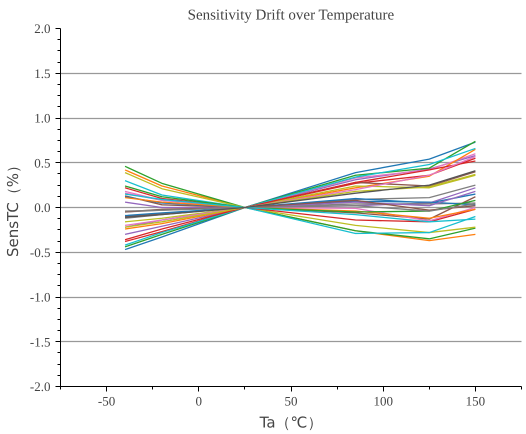 This screenshot has height=434, width=526. I want to click on y-tick-label: -1.0, so click(40, 297).